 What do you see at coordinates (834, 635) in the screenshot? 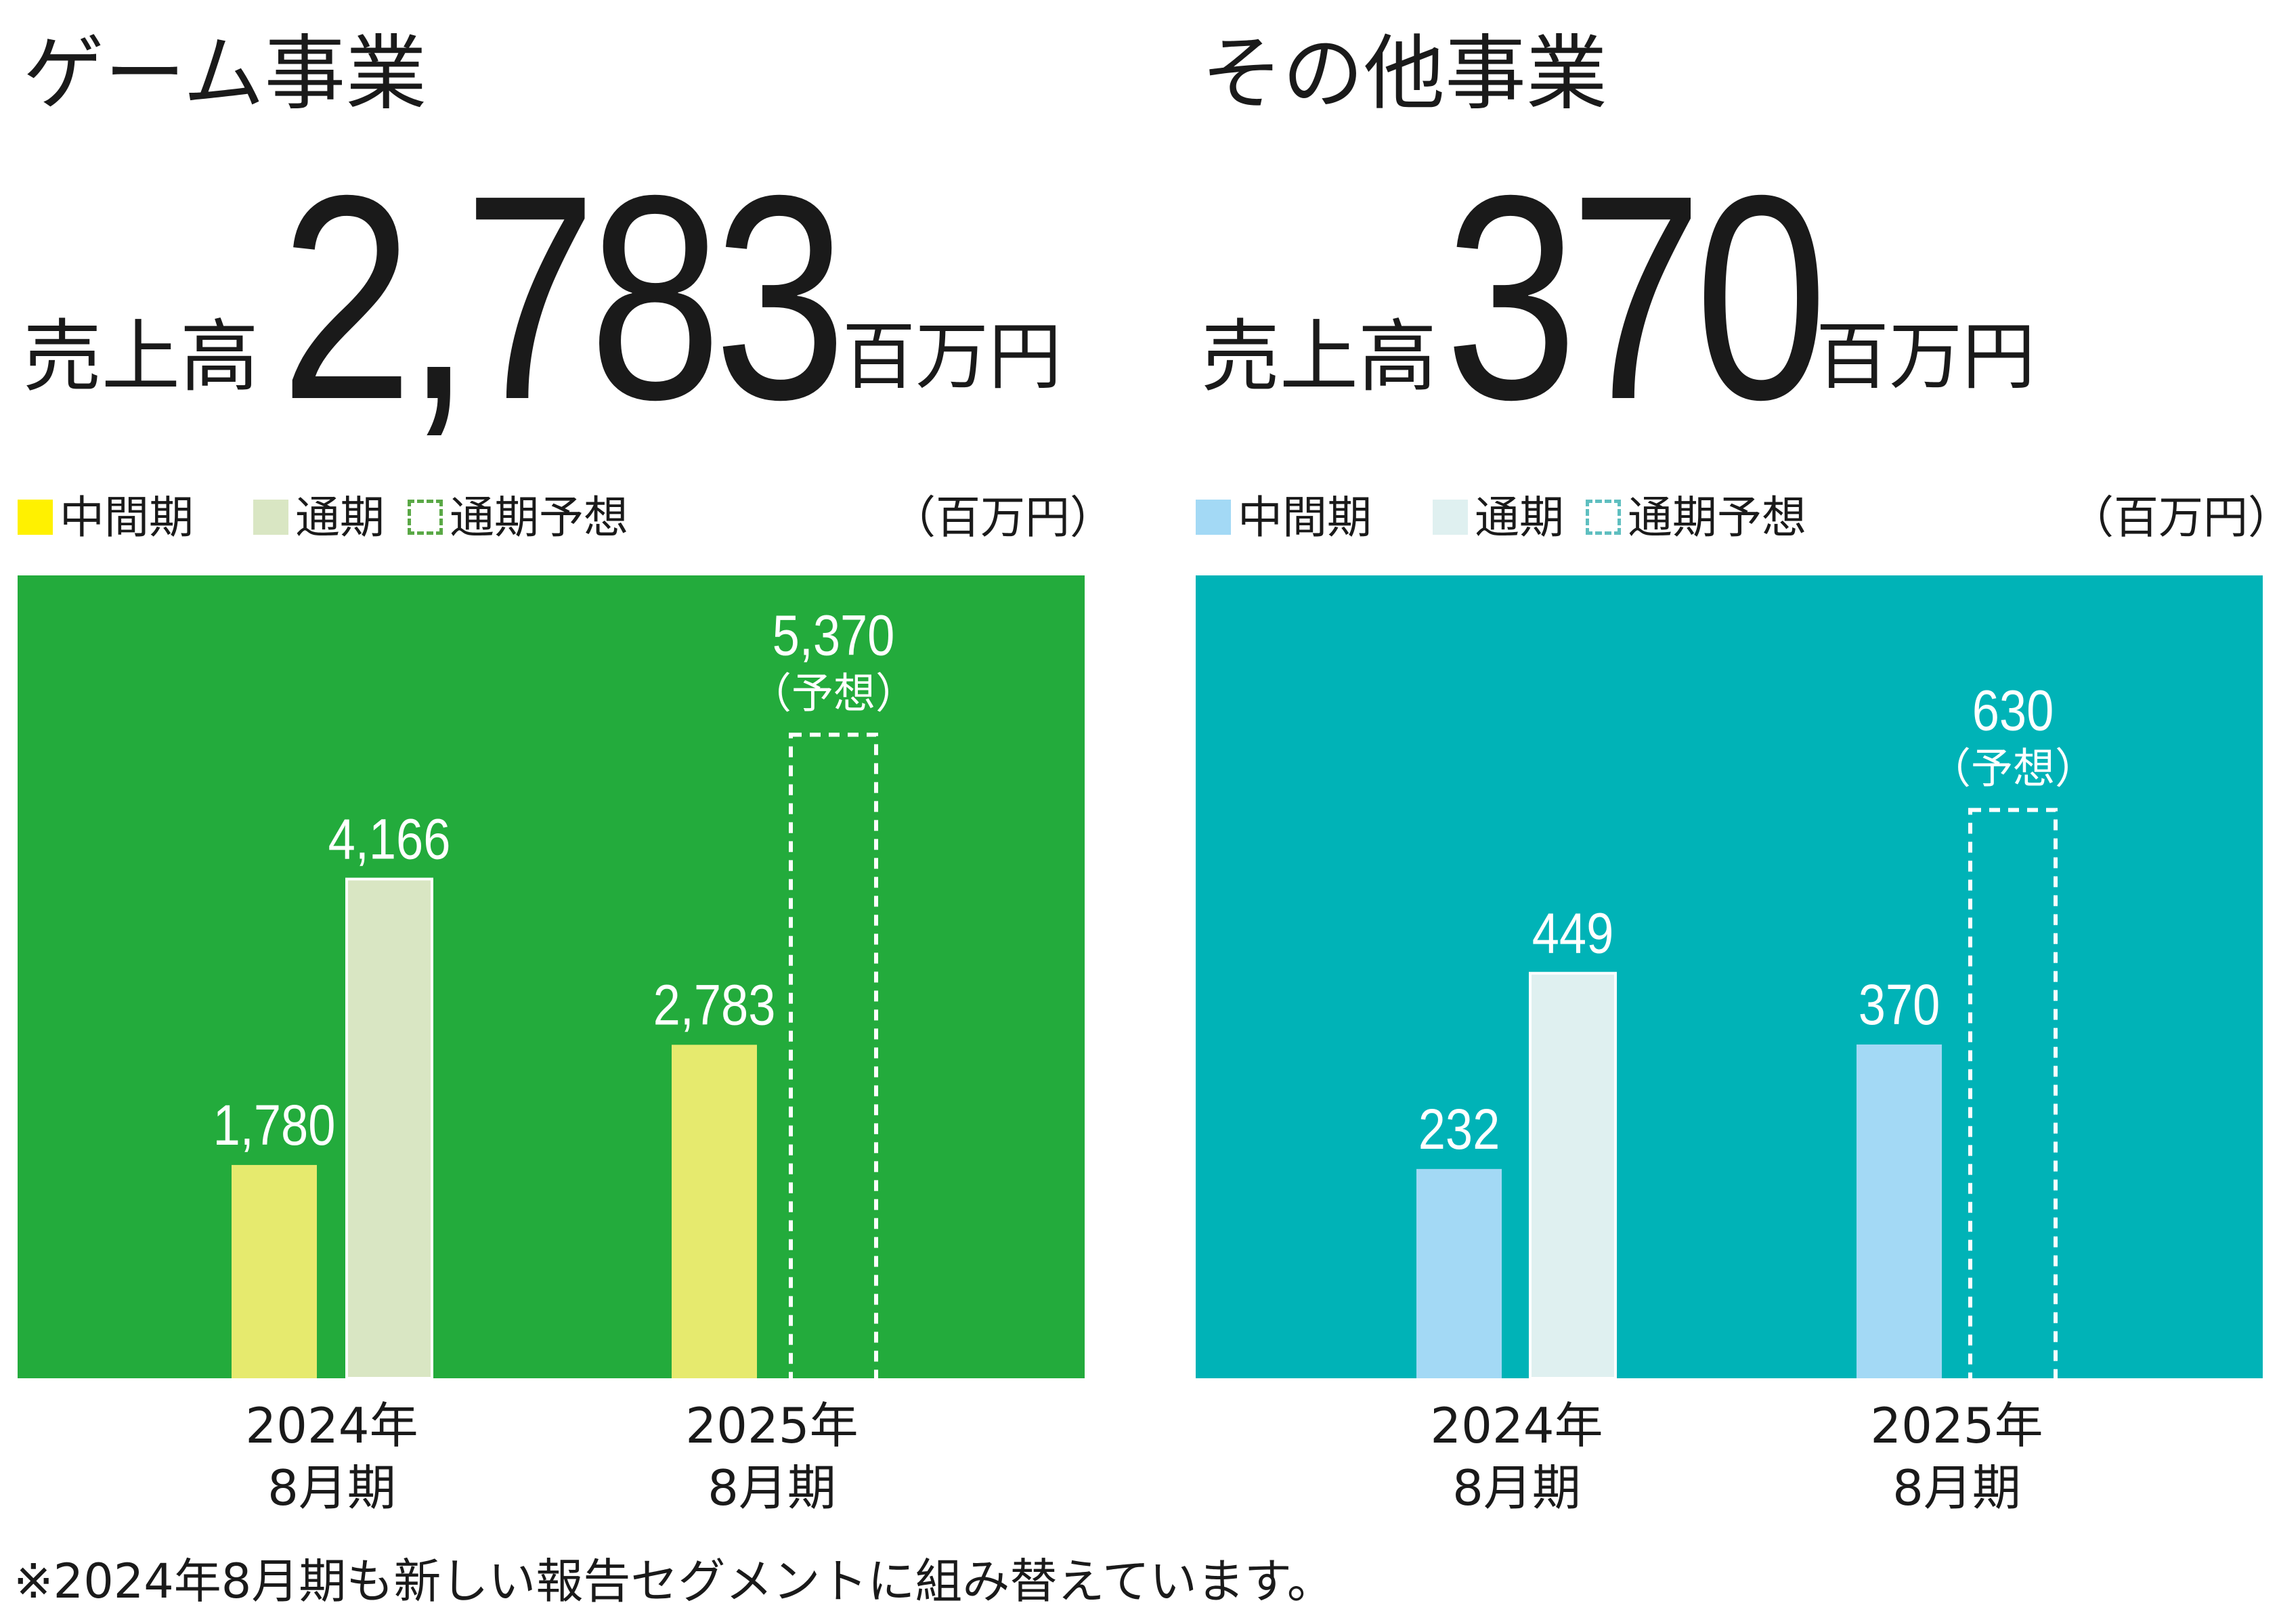
I see `data-label-forecast: 5,370` at bounding box center [834, 635].